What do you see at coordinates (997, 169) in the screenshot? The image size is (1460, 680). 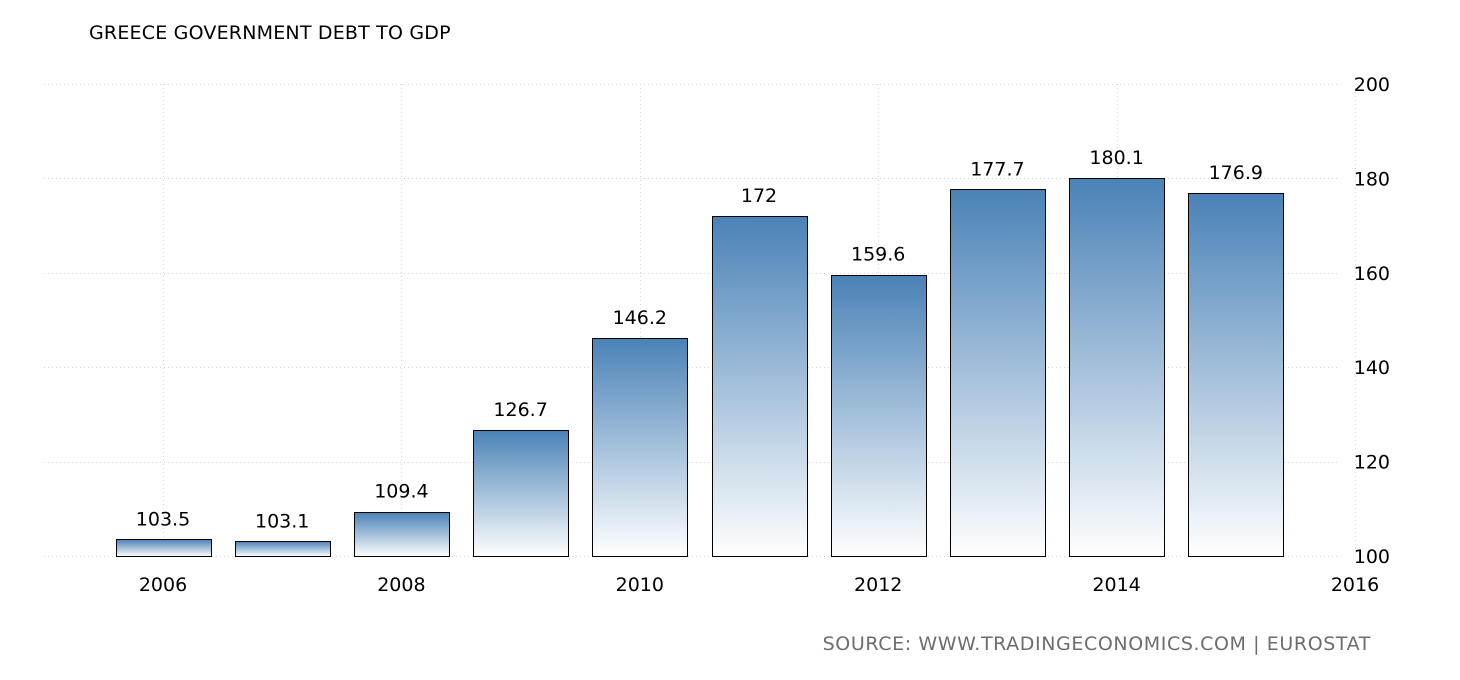 I see `value-label-2013: 177.7` at bounding box center [997, 169].